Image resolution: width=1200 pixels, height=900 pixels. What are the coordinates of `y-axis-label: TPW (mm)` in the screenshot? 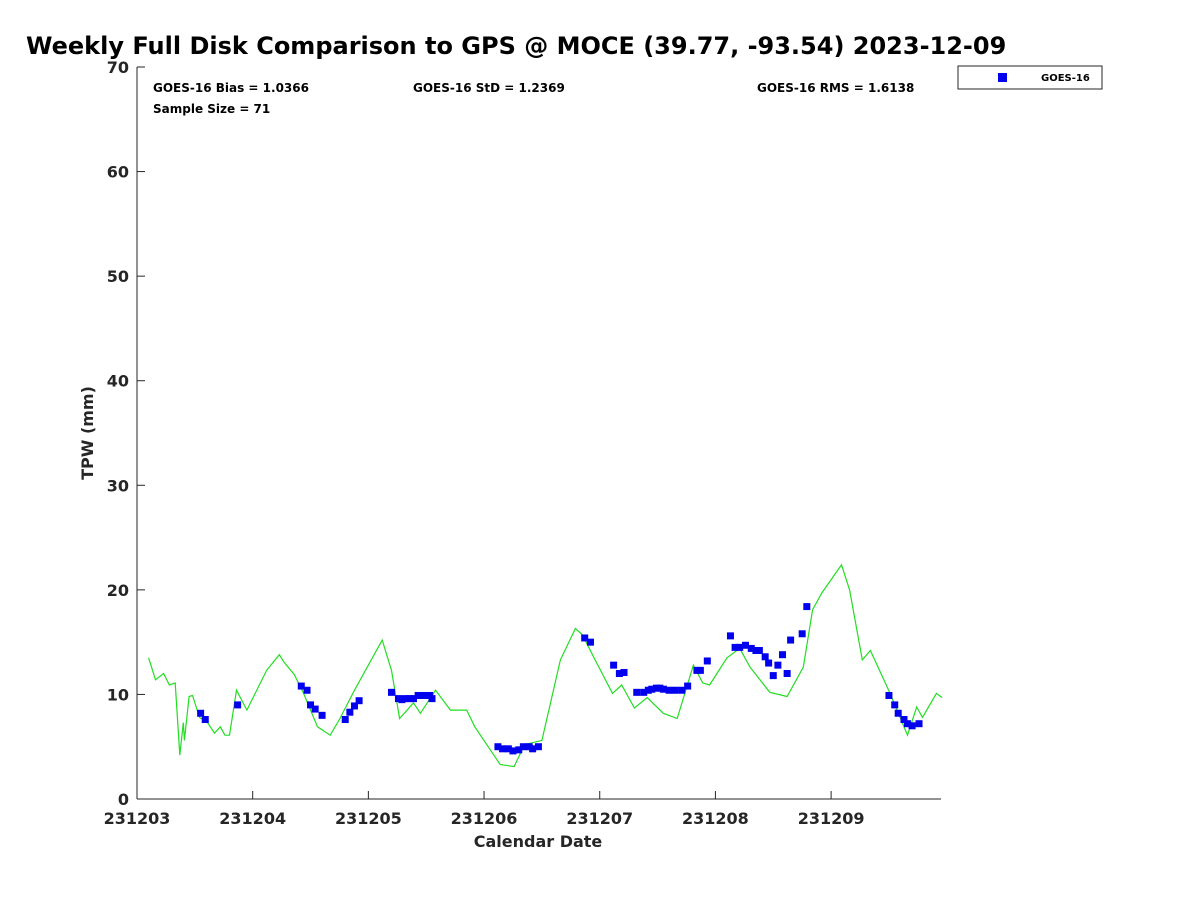 It's located at (87, 433).